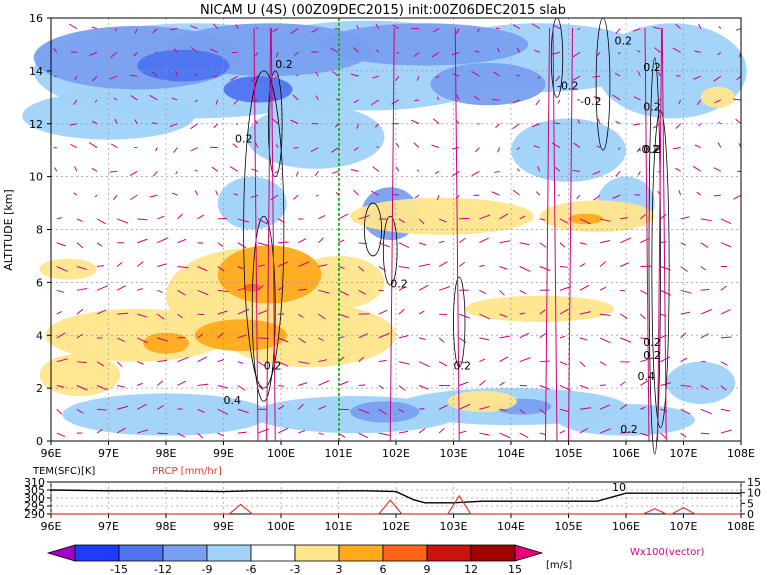 Image resolution: width=767 pixels, height=575 pixels. What do you see at coordinates (223, 526) in the screenshot?
I see `surface-x-tick-label: 99E` at bounding box center [223, 526].